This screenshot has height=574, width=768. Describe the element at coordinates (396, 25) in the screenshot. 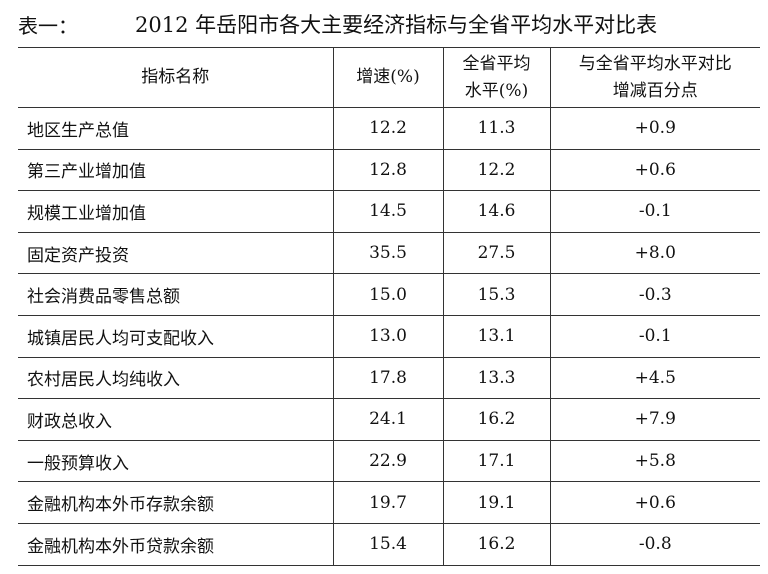

I see `table-title: 2012 年岳阳市各大主要经济指标与全省平均水平对比表` at that location.